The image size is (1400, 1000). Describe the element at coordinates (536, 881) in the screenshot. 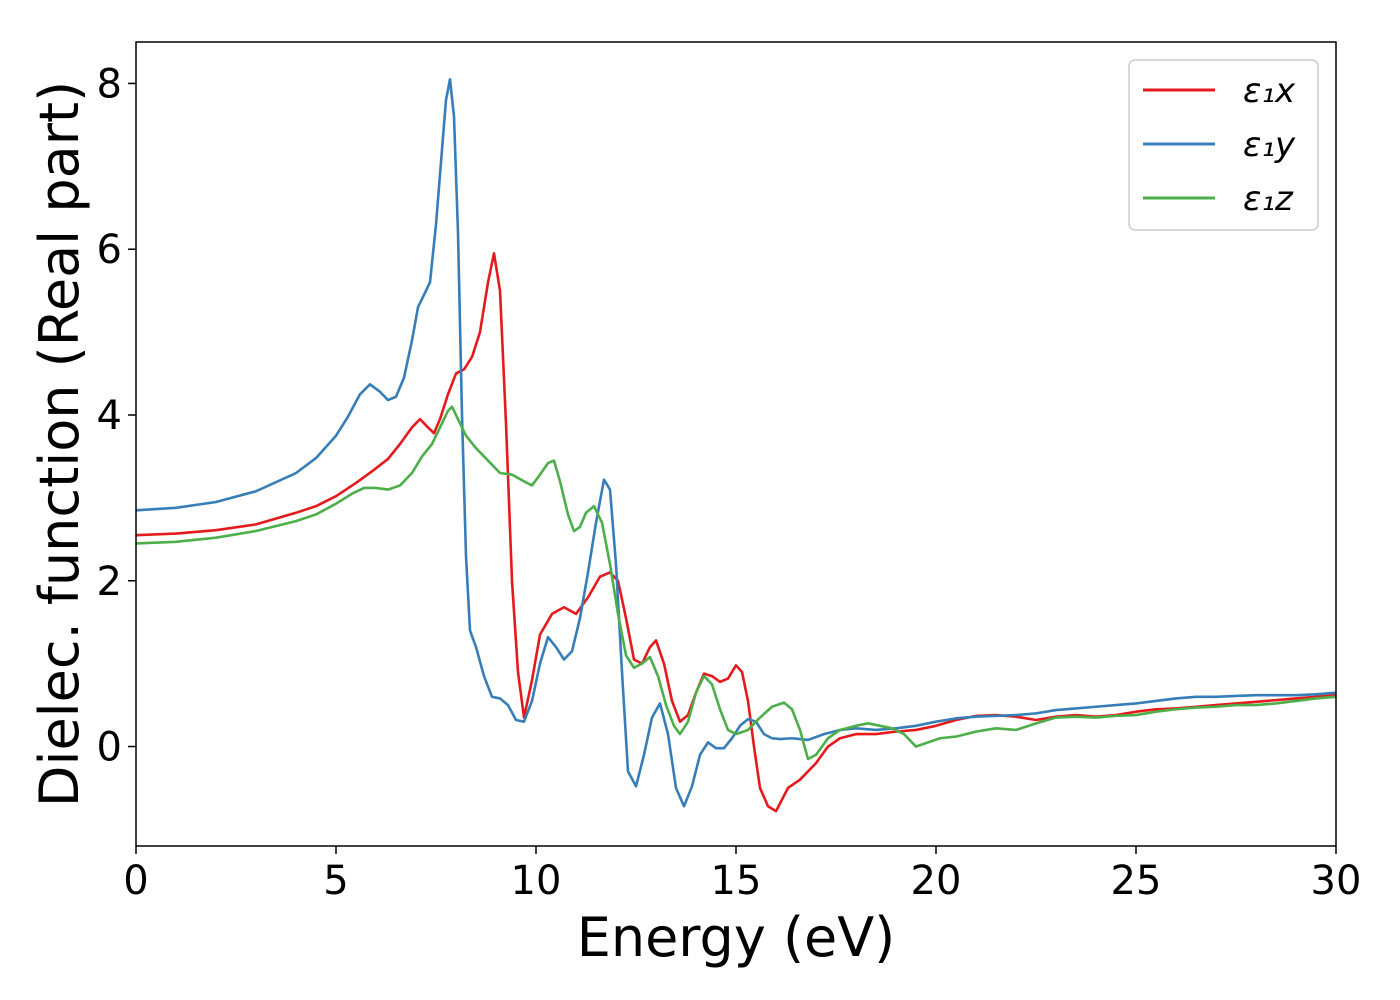

I see `x-tick-label: 10` at that location.